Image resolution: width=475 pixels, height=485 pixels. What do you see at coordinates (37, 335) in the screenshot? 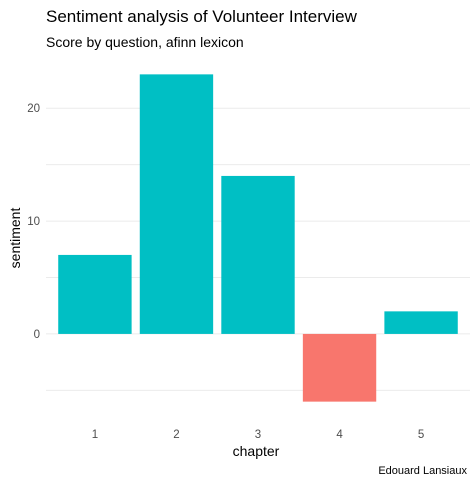
I see `y-tick-label: 0` at bounding box center [37, 335].